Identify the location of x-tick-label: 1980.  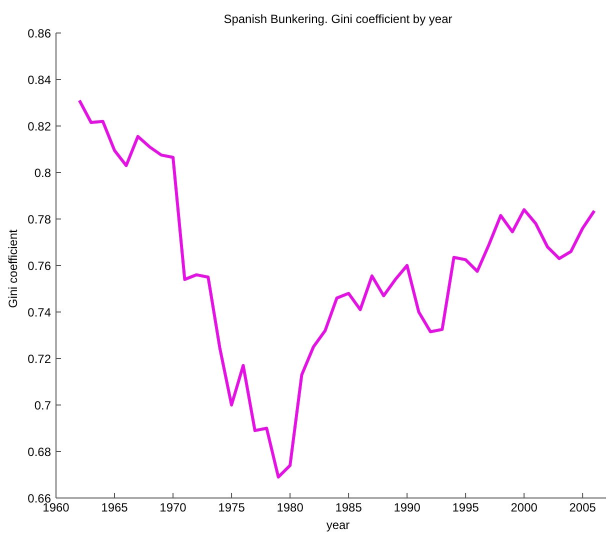
(290, 507).